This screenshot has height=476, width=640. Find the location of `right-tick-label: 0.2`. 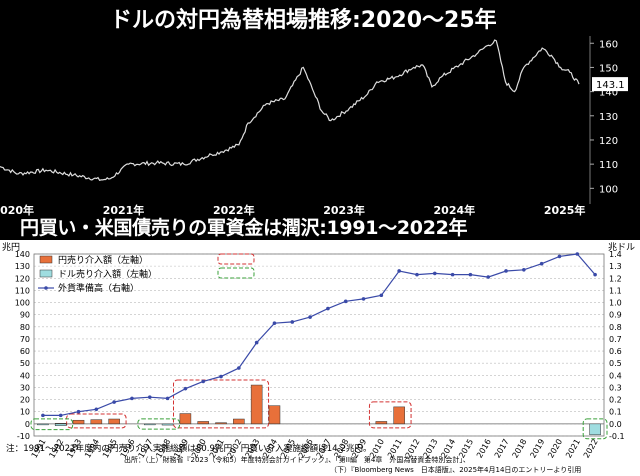

right-tick-label: 0.2 is located at coordinates (615, 400).